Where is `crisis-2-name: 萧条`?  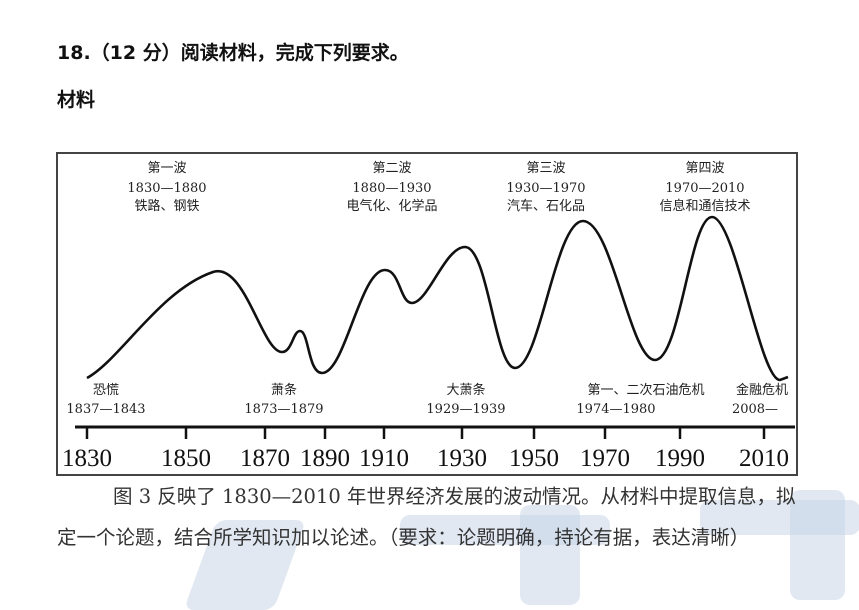
crisis-2-name: 萧条 is located at coordinates (284, 390).